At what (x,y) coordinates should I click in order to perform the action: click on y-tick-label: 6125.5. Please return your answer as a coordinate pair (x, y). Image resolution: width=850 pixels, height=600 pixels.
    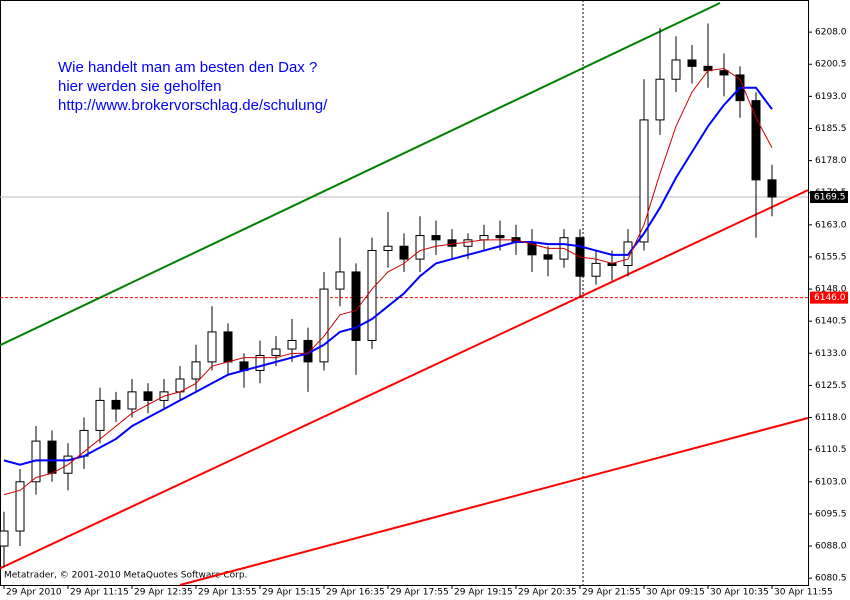
    Looking at the image, I should click on (831, 386).